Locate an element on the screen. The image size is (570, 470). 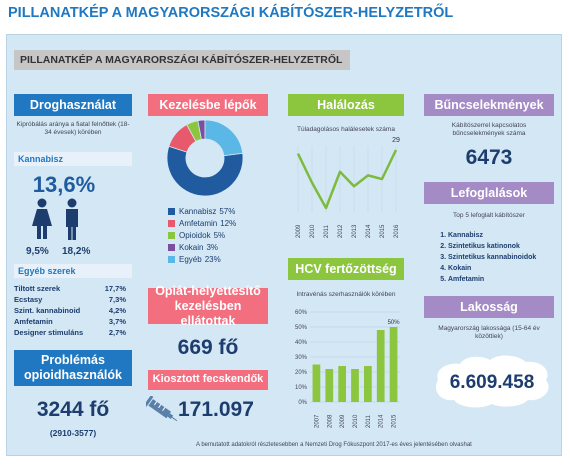
list-item: Kokain is located at coordinates (508, 268).